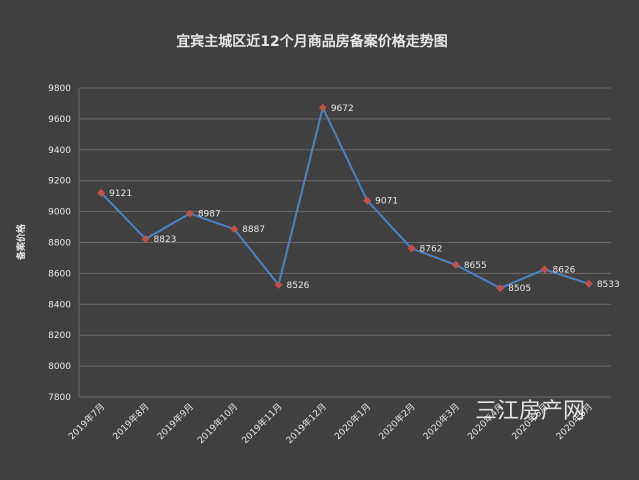  What do you see at coordinates (59, 182) in the screenshot?
I see `y-tick-label: 9200` at bounding box center [59, 182].